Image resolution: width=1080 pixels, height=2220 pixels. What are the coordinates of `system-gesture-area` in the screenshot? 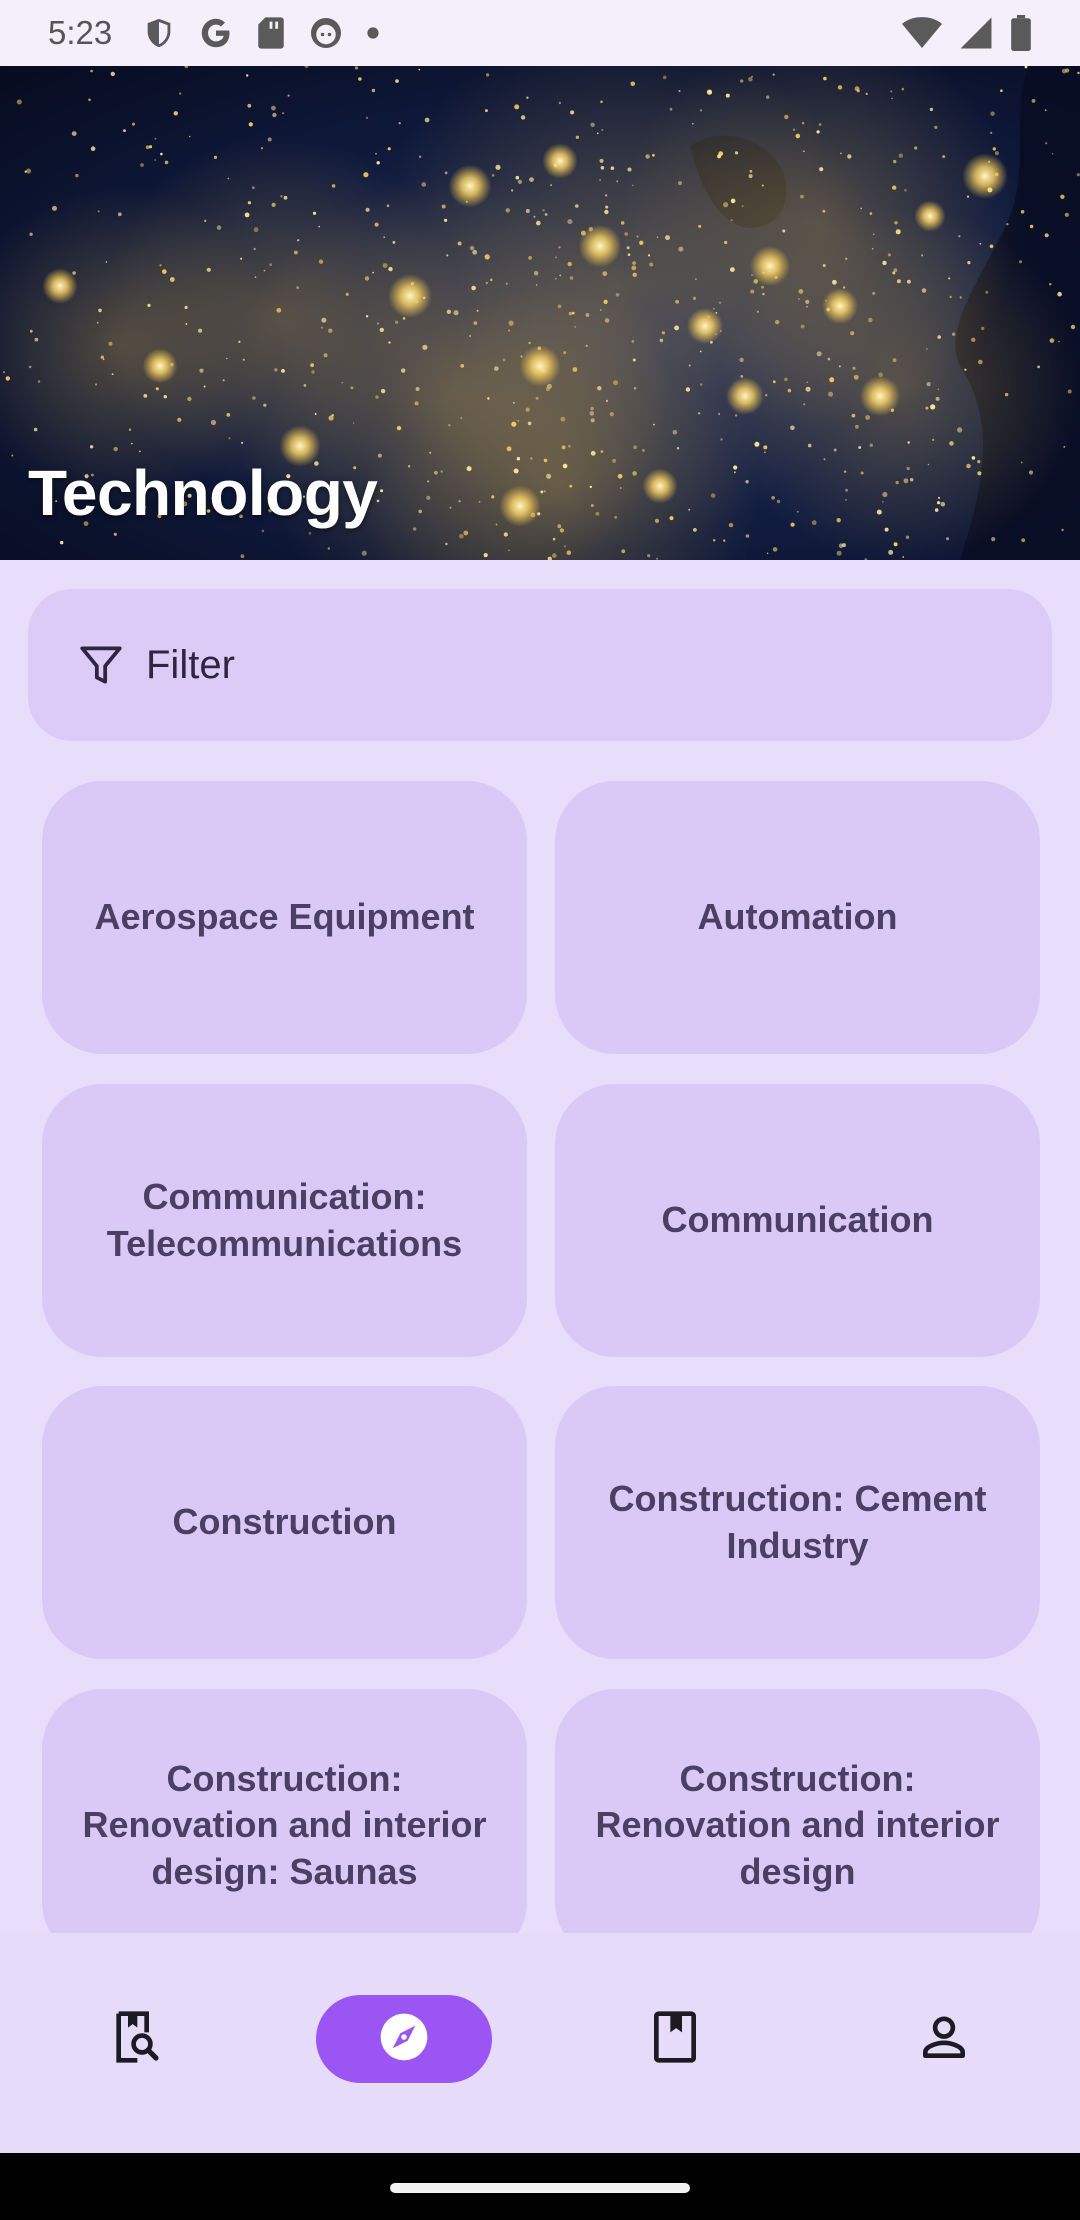 It's located at (540, 2186).